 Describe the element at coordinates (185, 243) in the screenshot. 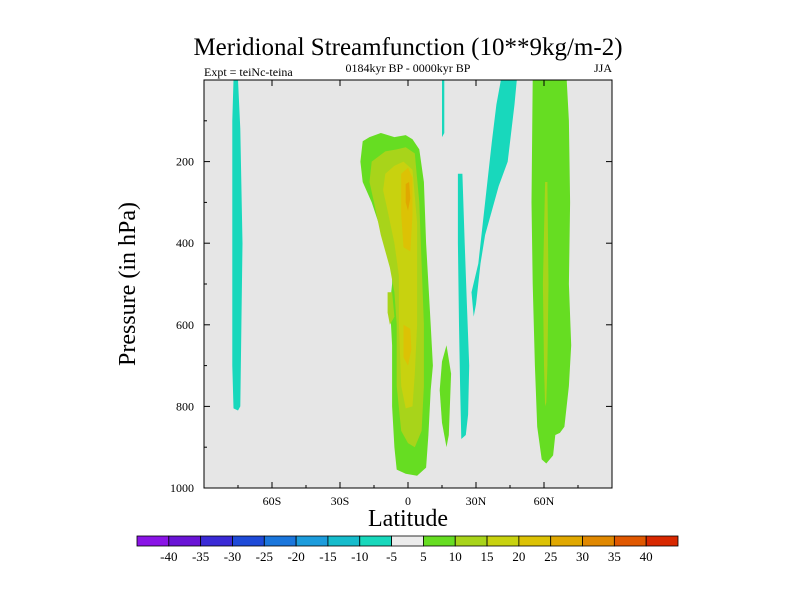

I see `y-tick-label: 400` at that location.